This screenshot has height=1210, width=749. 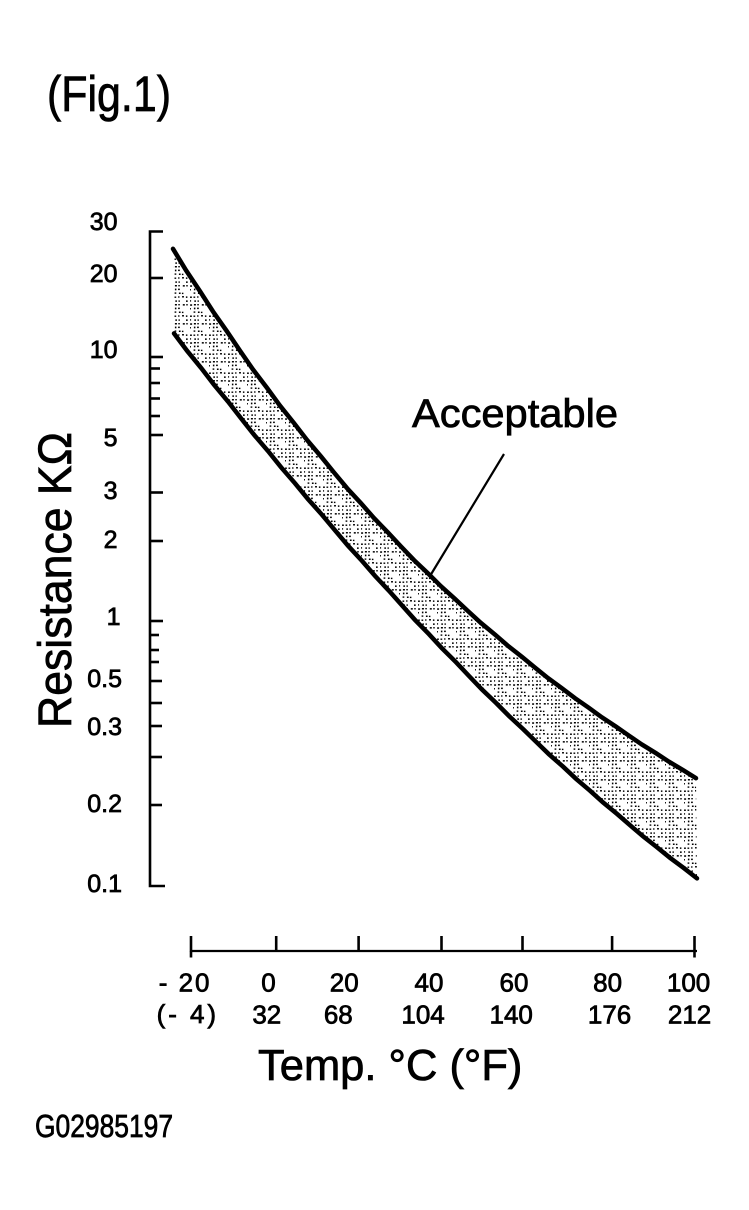 What do you see at coordinates (114, 617) in the screenshot?
I see `svg-text: 1` at bounding box center [114, 617].